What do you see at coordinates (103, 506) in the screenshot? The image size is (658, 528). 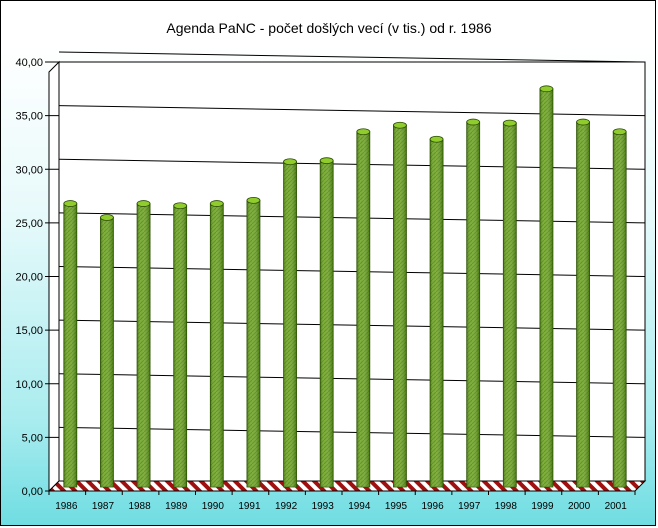 I see `x-tick-label: 1987` at bounding box center [103, 506].